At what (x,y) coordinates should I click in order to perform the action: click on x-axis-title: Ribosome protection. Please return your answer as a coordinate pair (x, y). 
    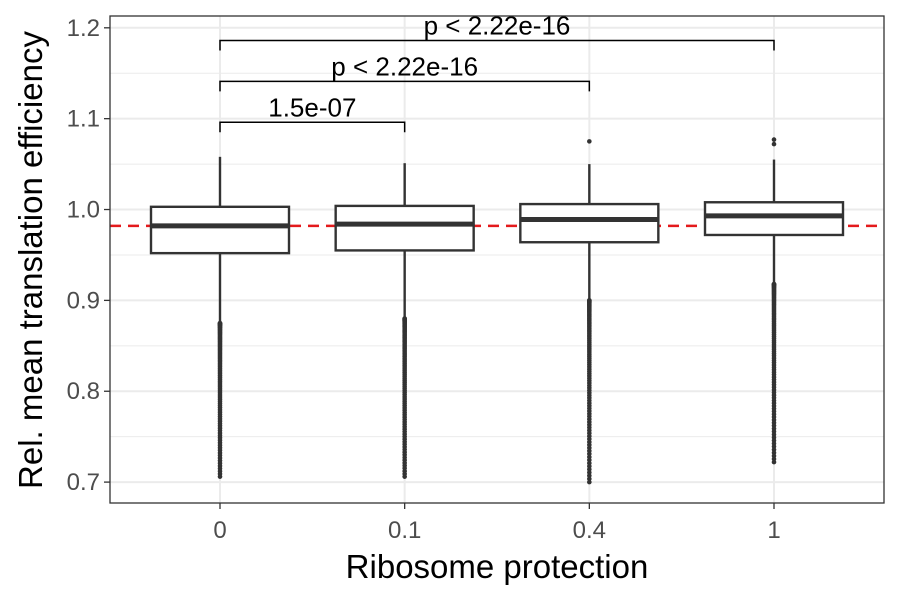
    Looking at the image, I should click on (497, 566).